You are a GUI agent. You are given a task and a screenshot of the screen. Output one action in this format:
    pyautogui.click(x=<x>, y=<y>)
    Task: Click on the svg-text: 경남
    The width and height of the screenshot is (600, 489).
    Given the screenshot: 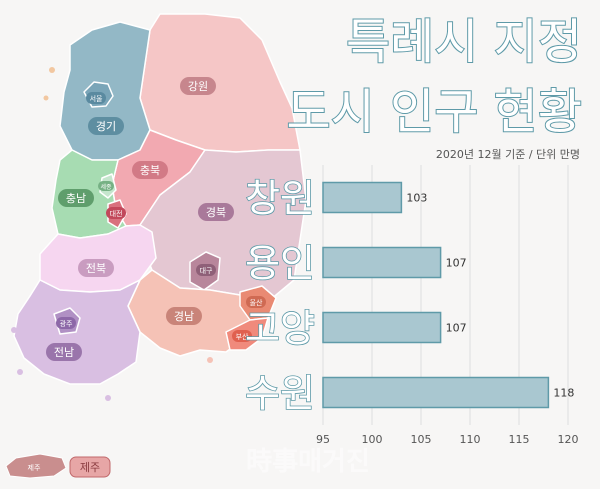 What is the action you would take?
    pyautogui.click(x=184, y=316)
    